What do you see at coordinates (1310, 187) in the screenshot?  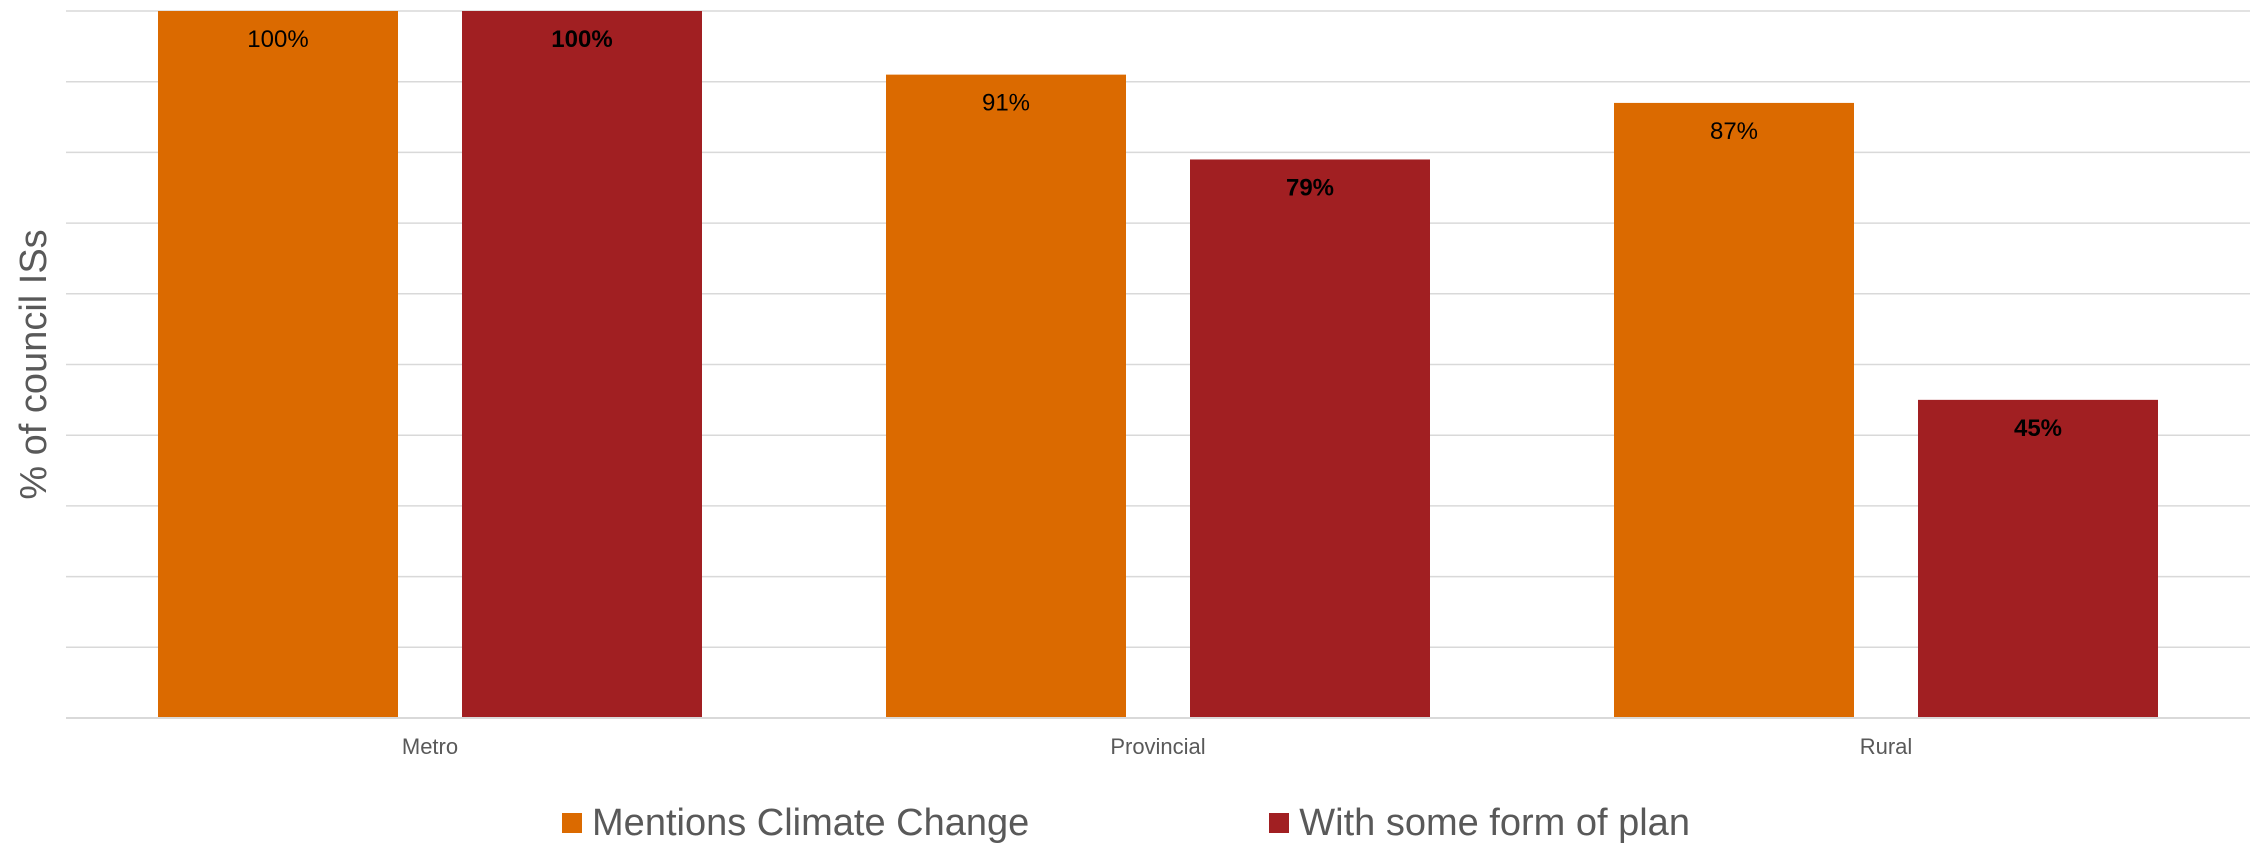 I see `data-label: 79%` at bounding box center [1310, 187].